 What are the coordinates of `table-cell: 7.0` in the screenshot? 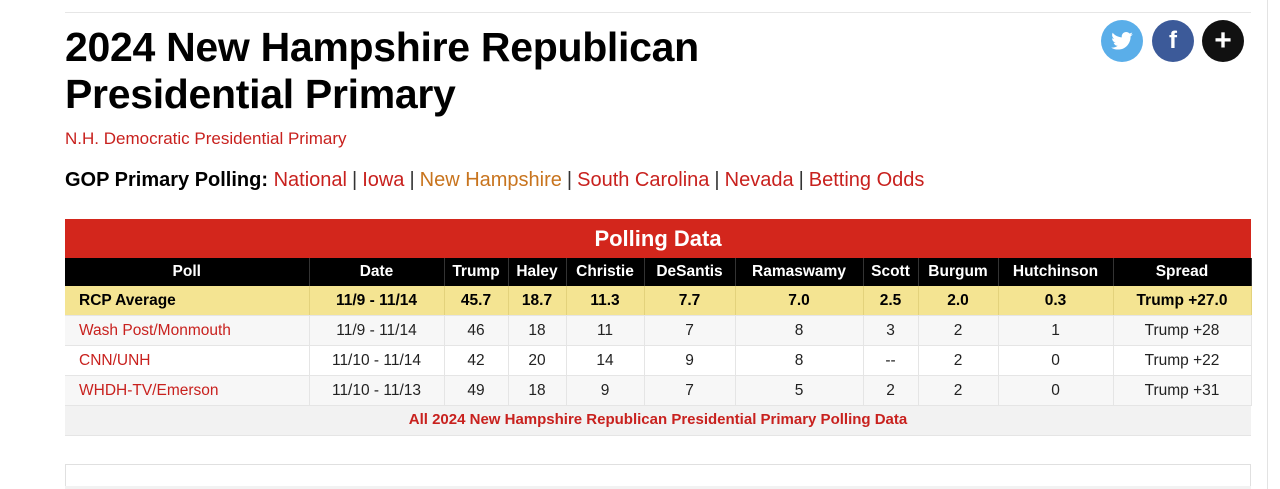 It's located at (799, 301).